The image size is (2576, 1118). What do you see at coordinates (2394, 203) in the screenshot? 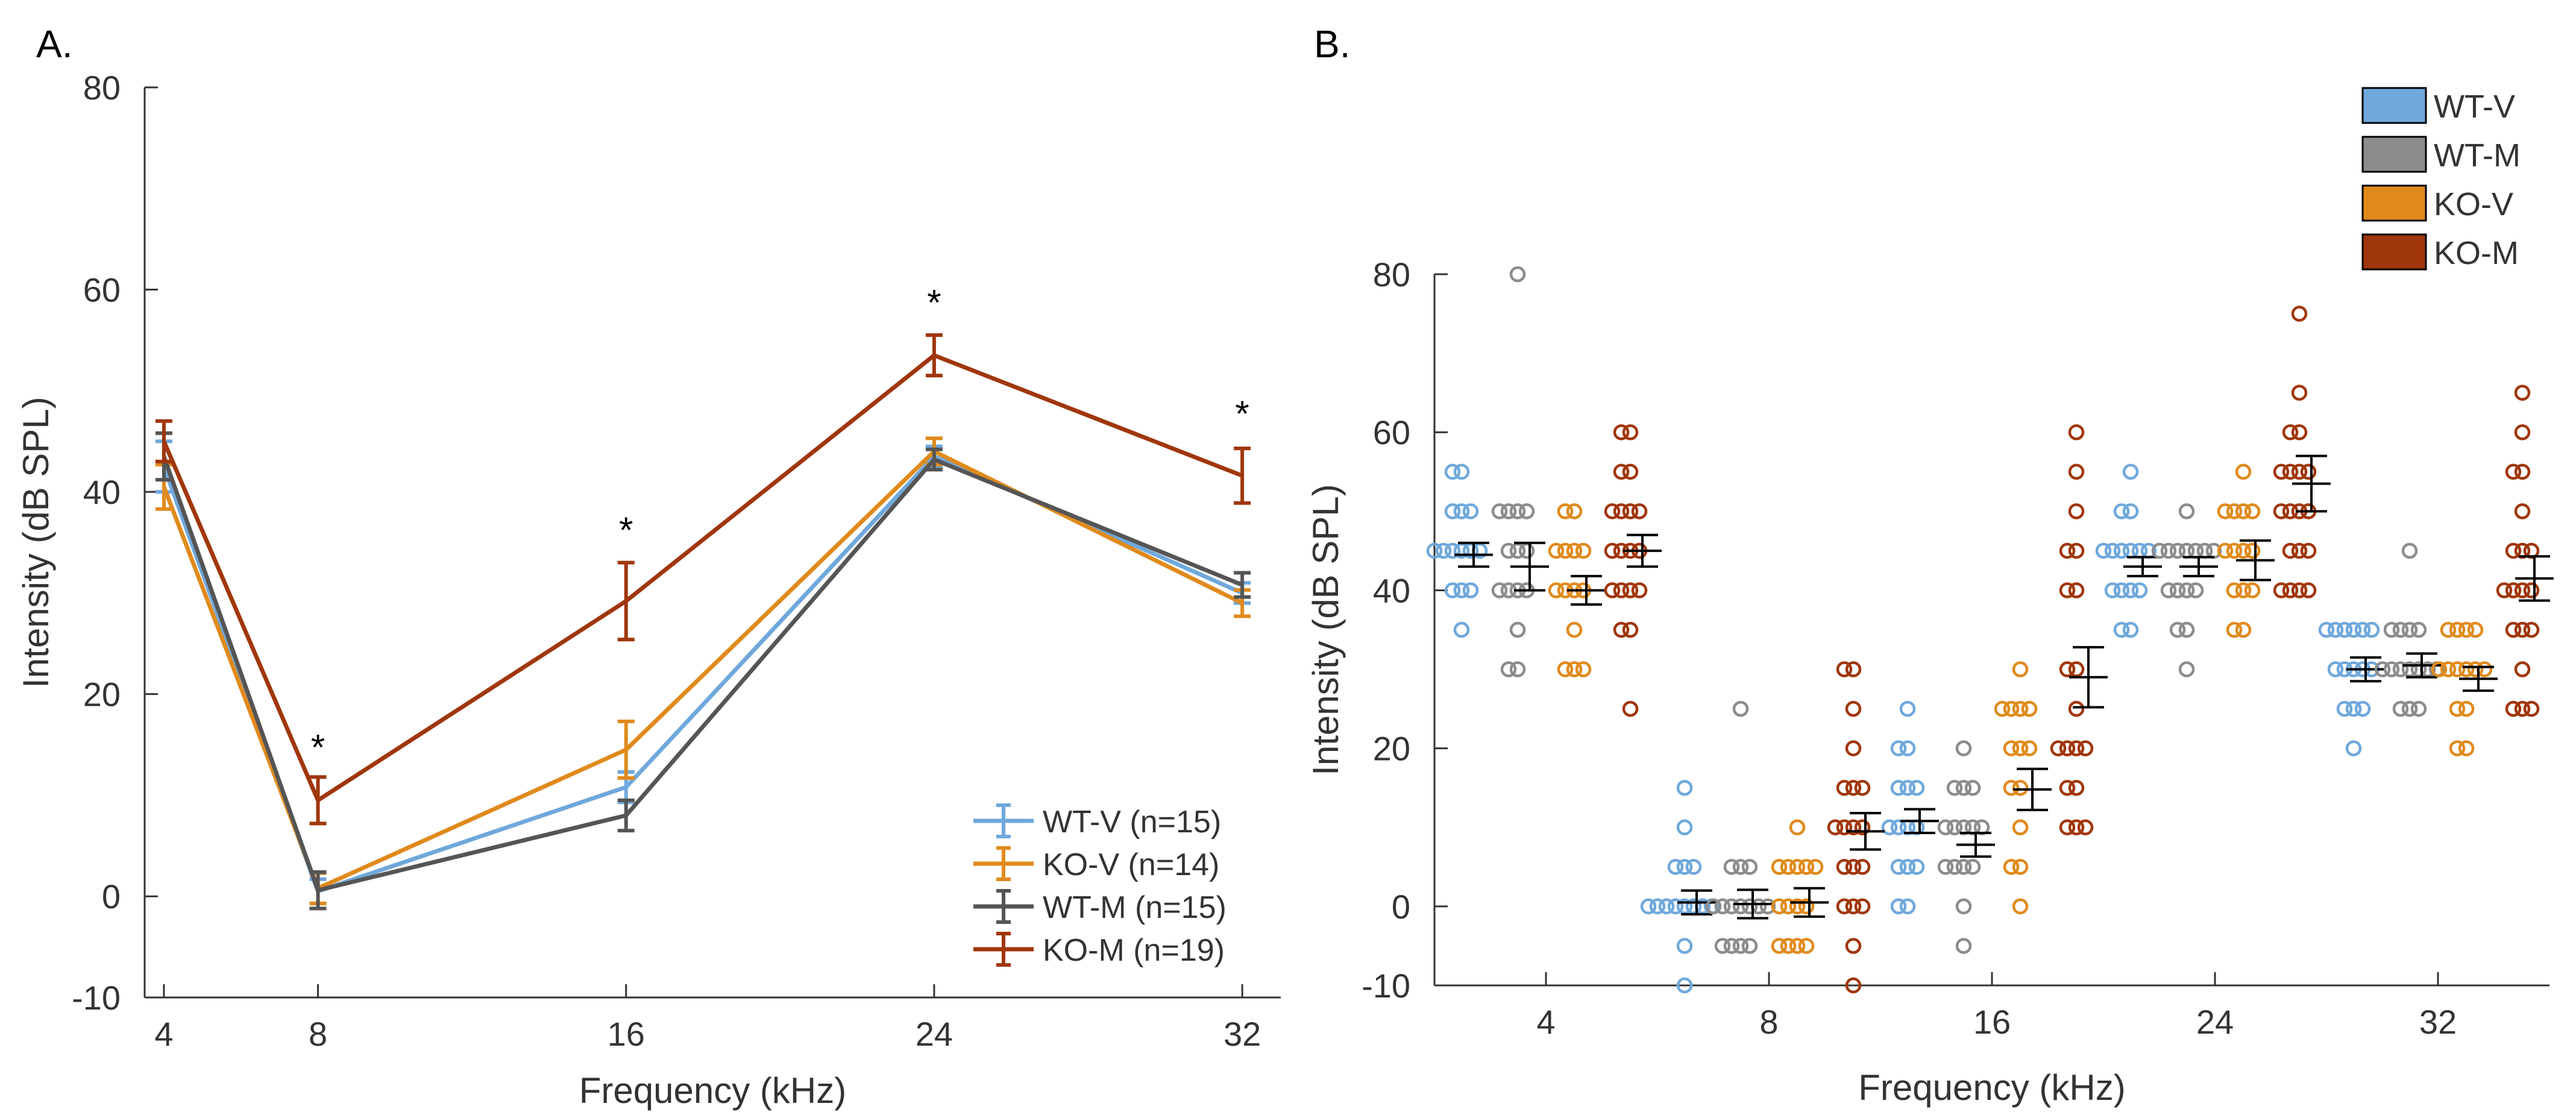
I see `legend-swatch` at bounding box center [2394, 203].